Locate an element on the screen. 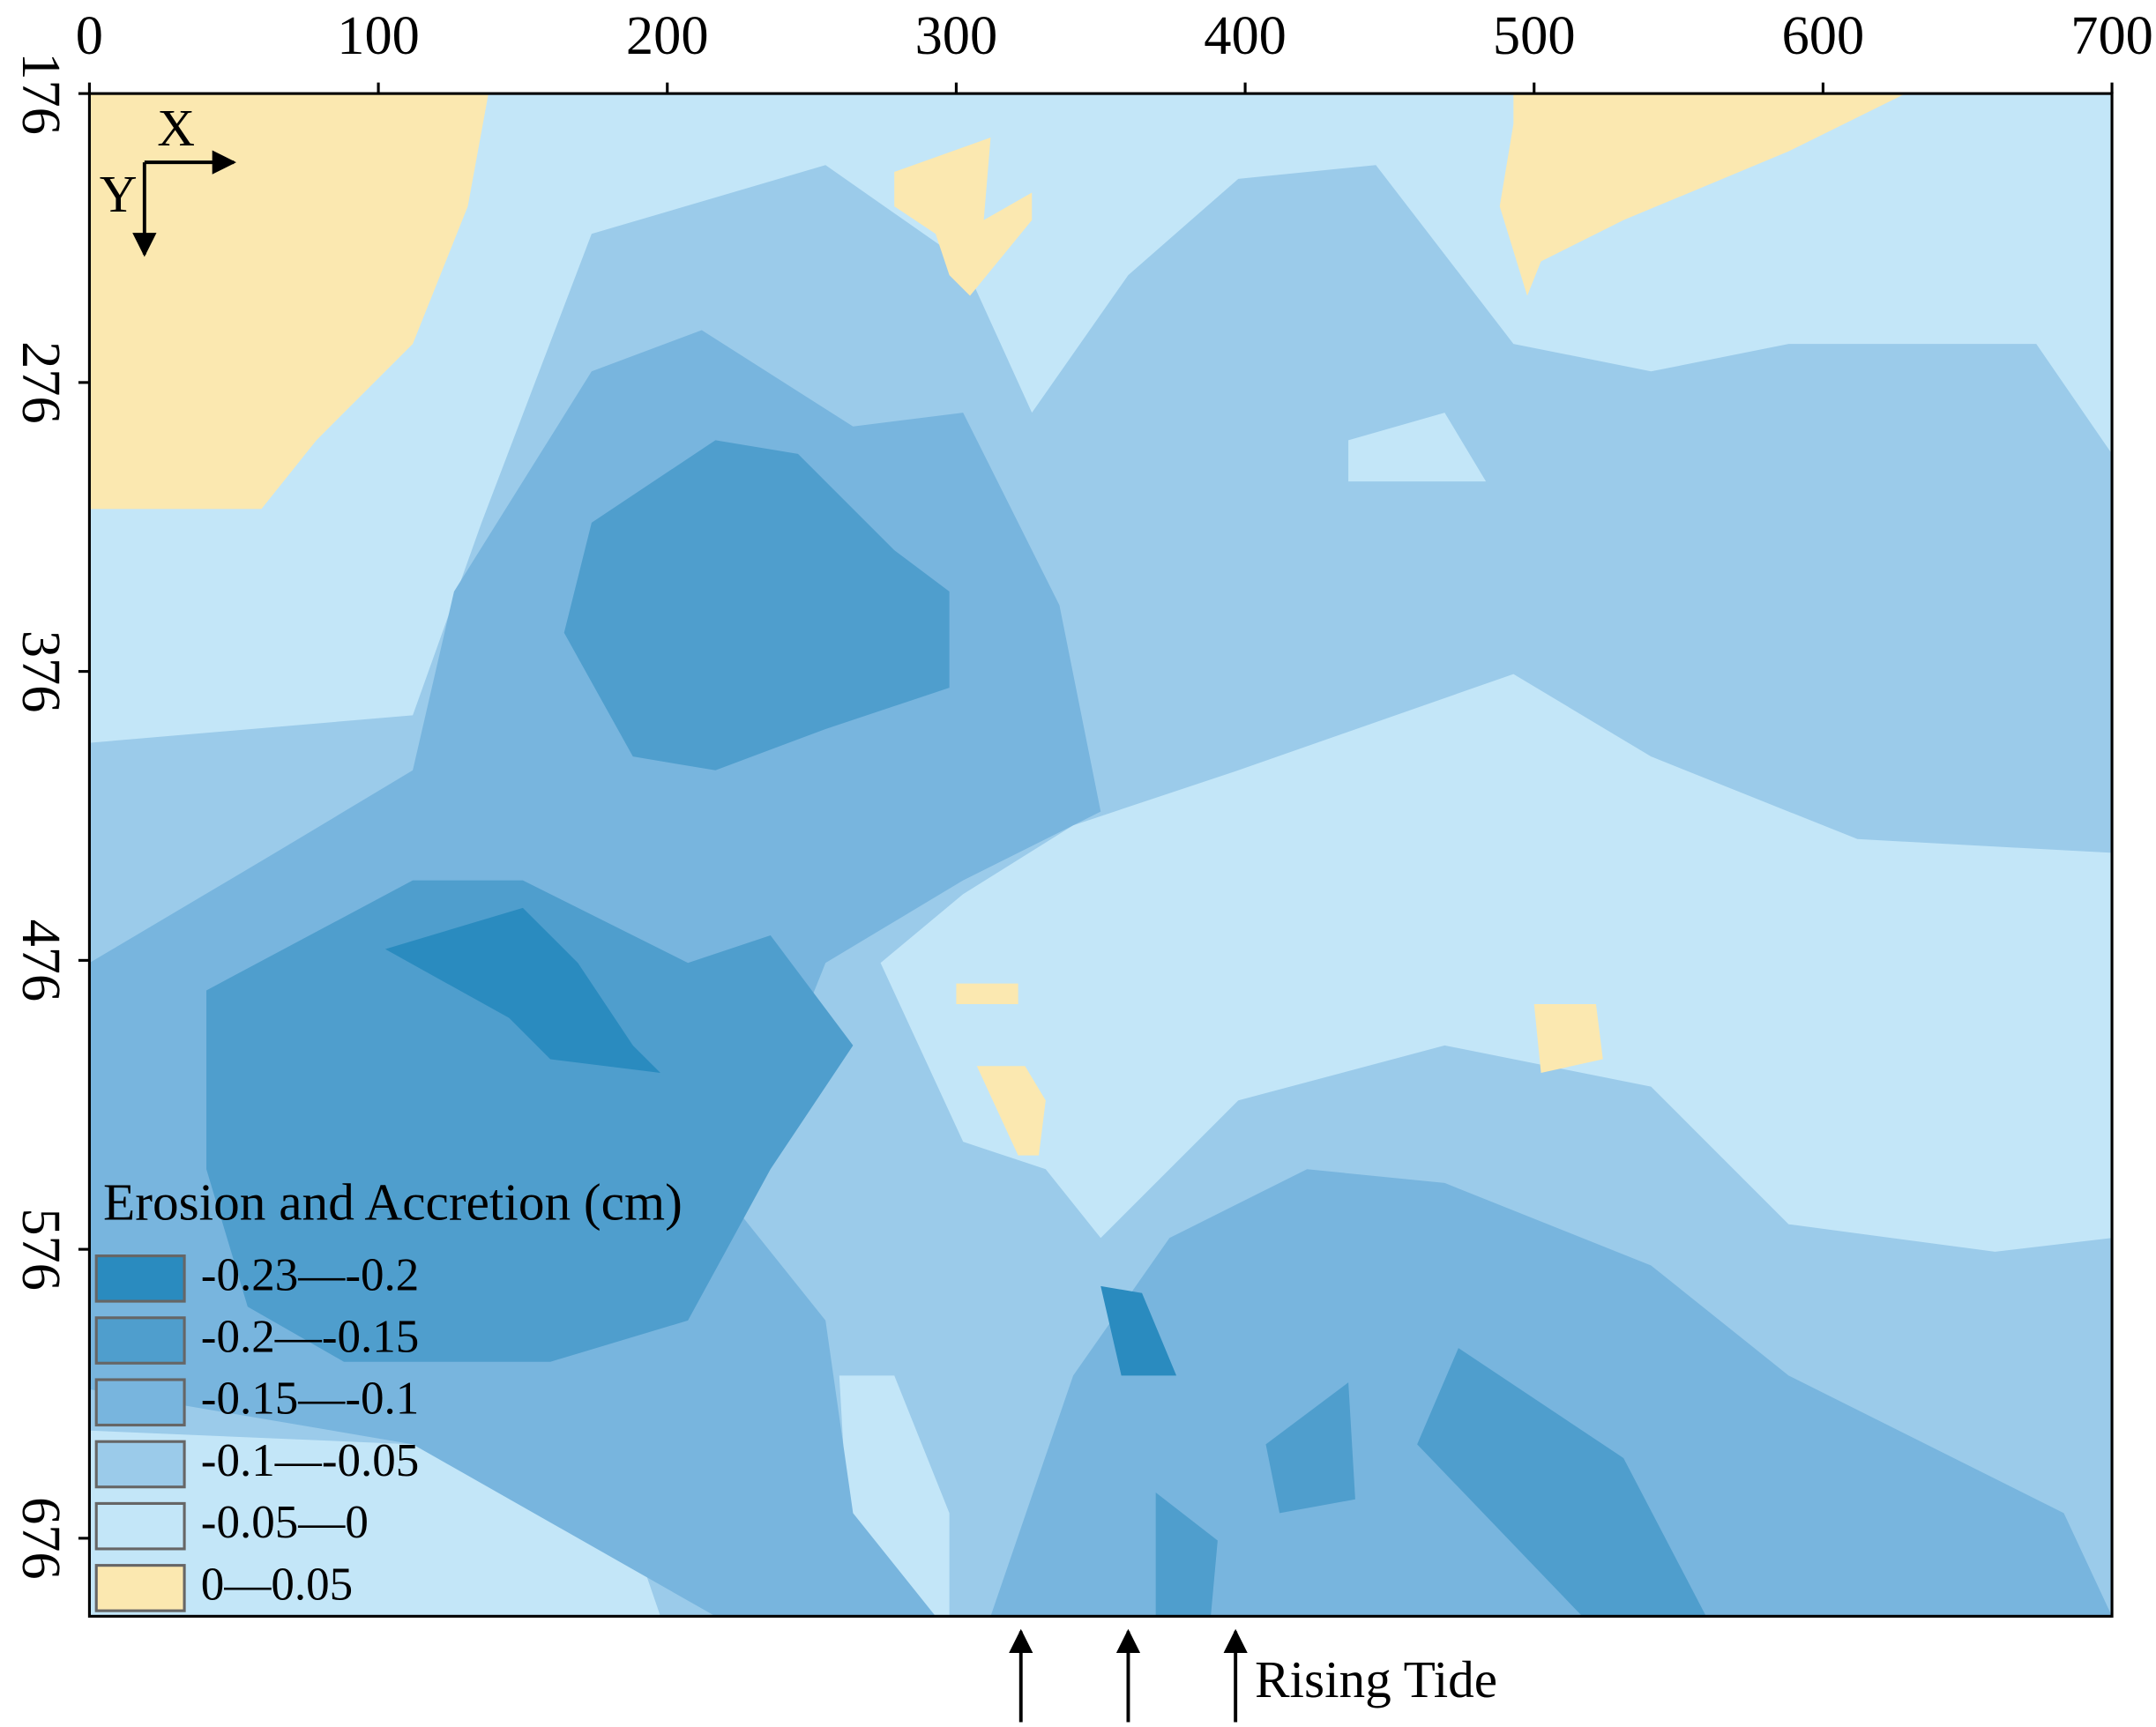  y-tick-label: 176 is located at coordinates (41, 93).